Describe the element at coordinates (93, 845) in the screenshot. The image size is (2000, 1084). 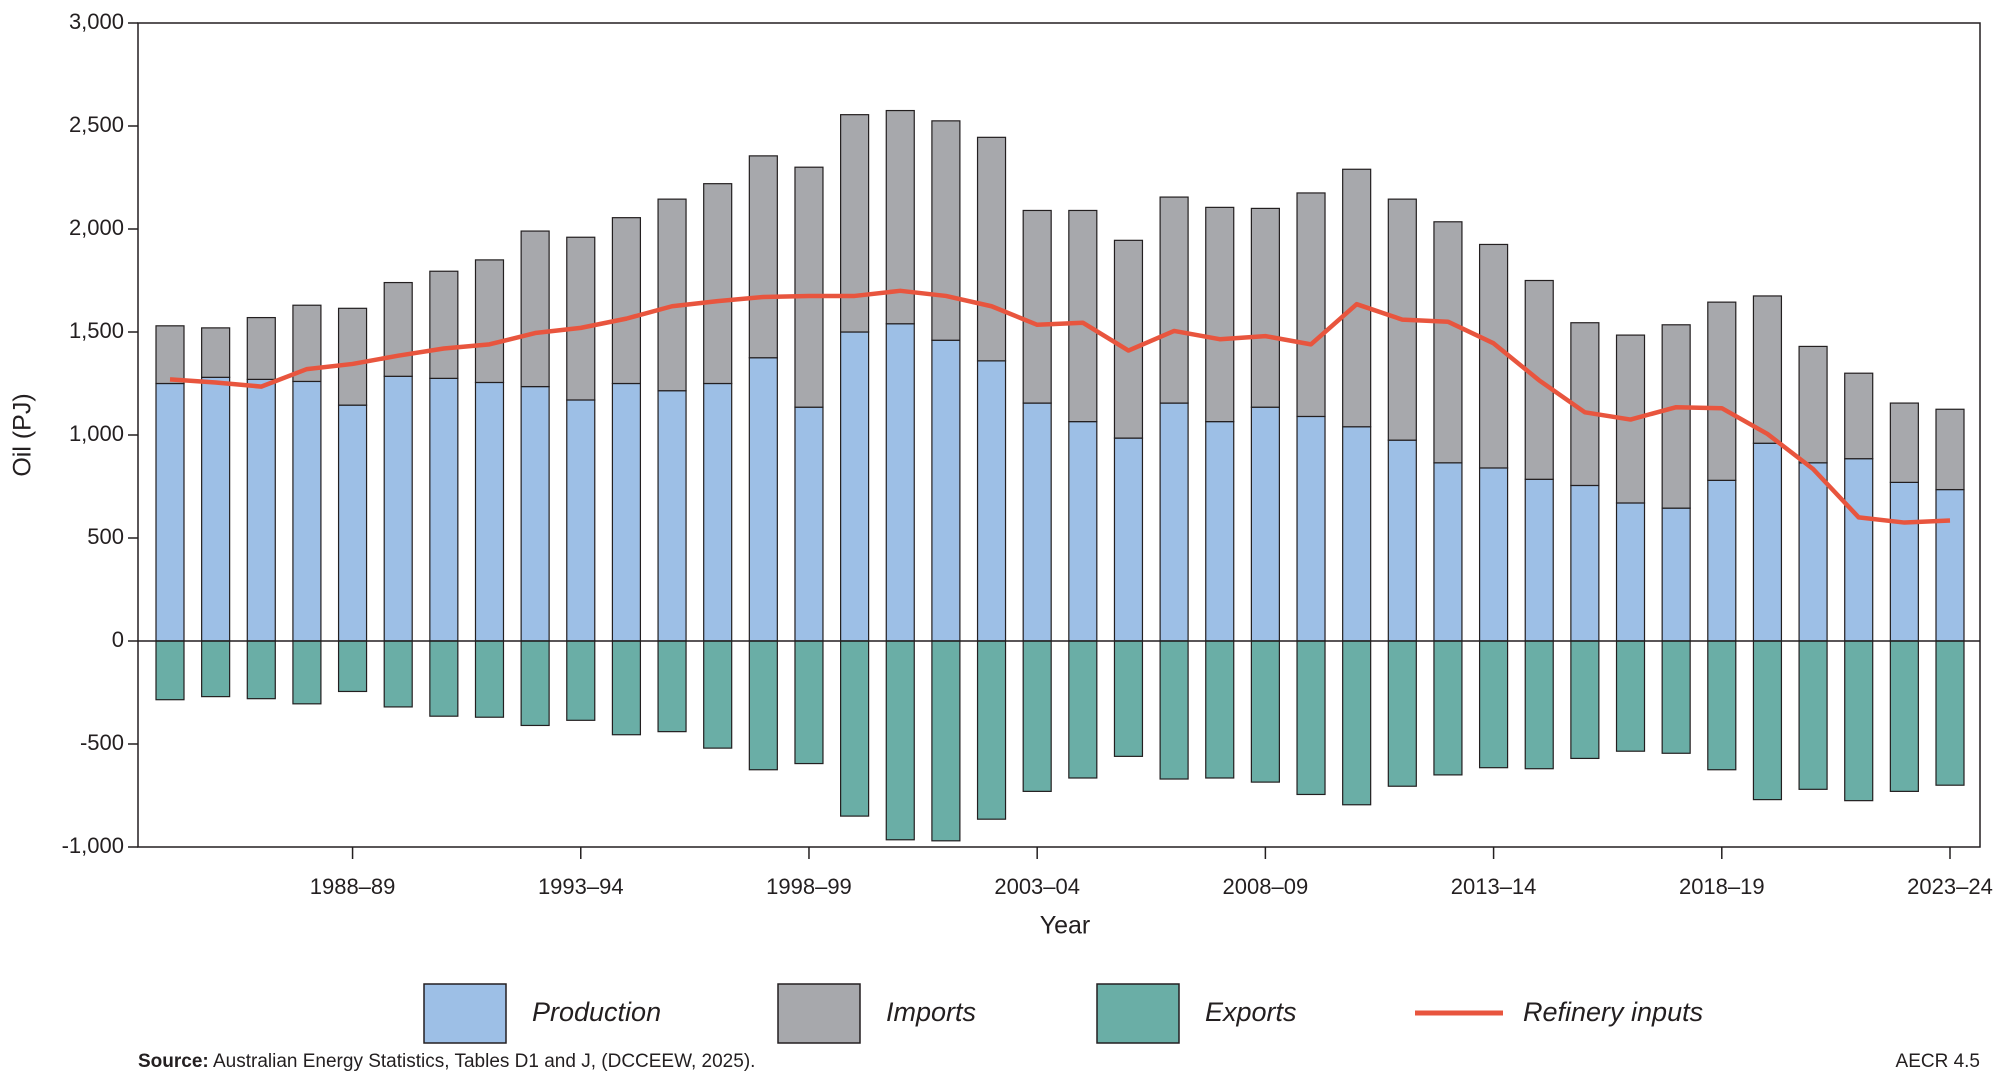
I see `y-tick-label: -1,000` at that location.